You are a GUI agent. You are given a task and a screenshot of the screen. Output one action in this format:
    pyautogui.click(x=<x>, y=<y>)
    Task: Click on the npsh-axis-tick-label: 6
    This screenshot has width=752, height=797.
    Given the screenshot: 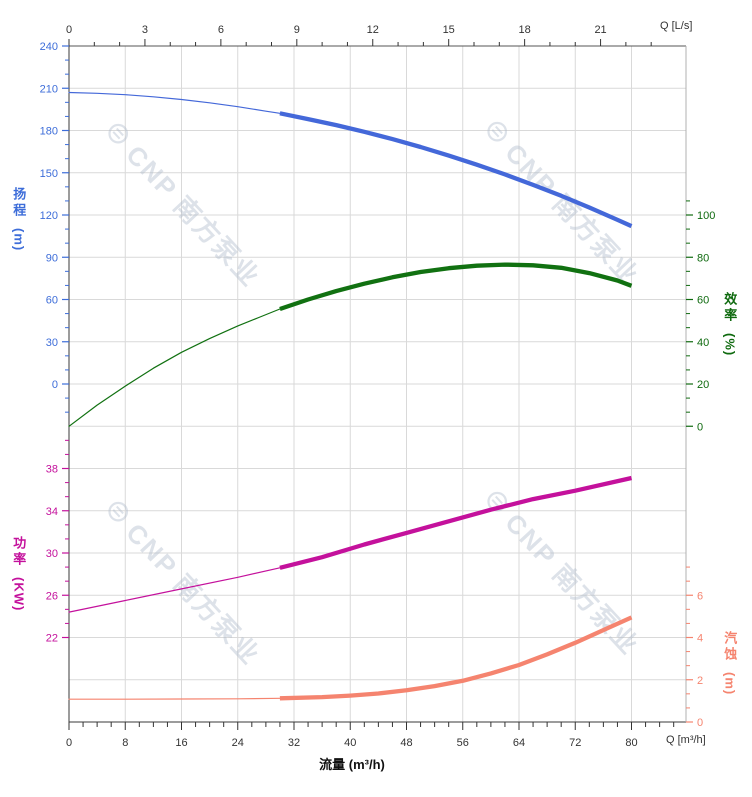 What is the action you would take?
    pyautogui.click(x=700, y=596)
    